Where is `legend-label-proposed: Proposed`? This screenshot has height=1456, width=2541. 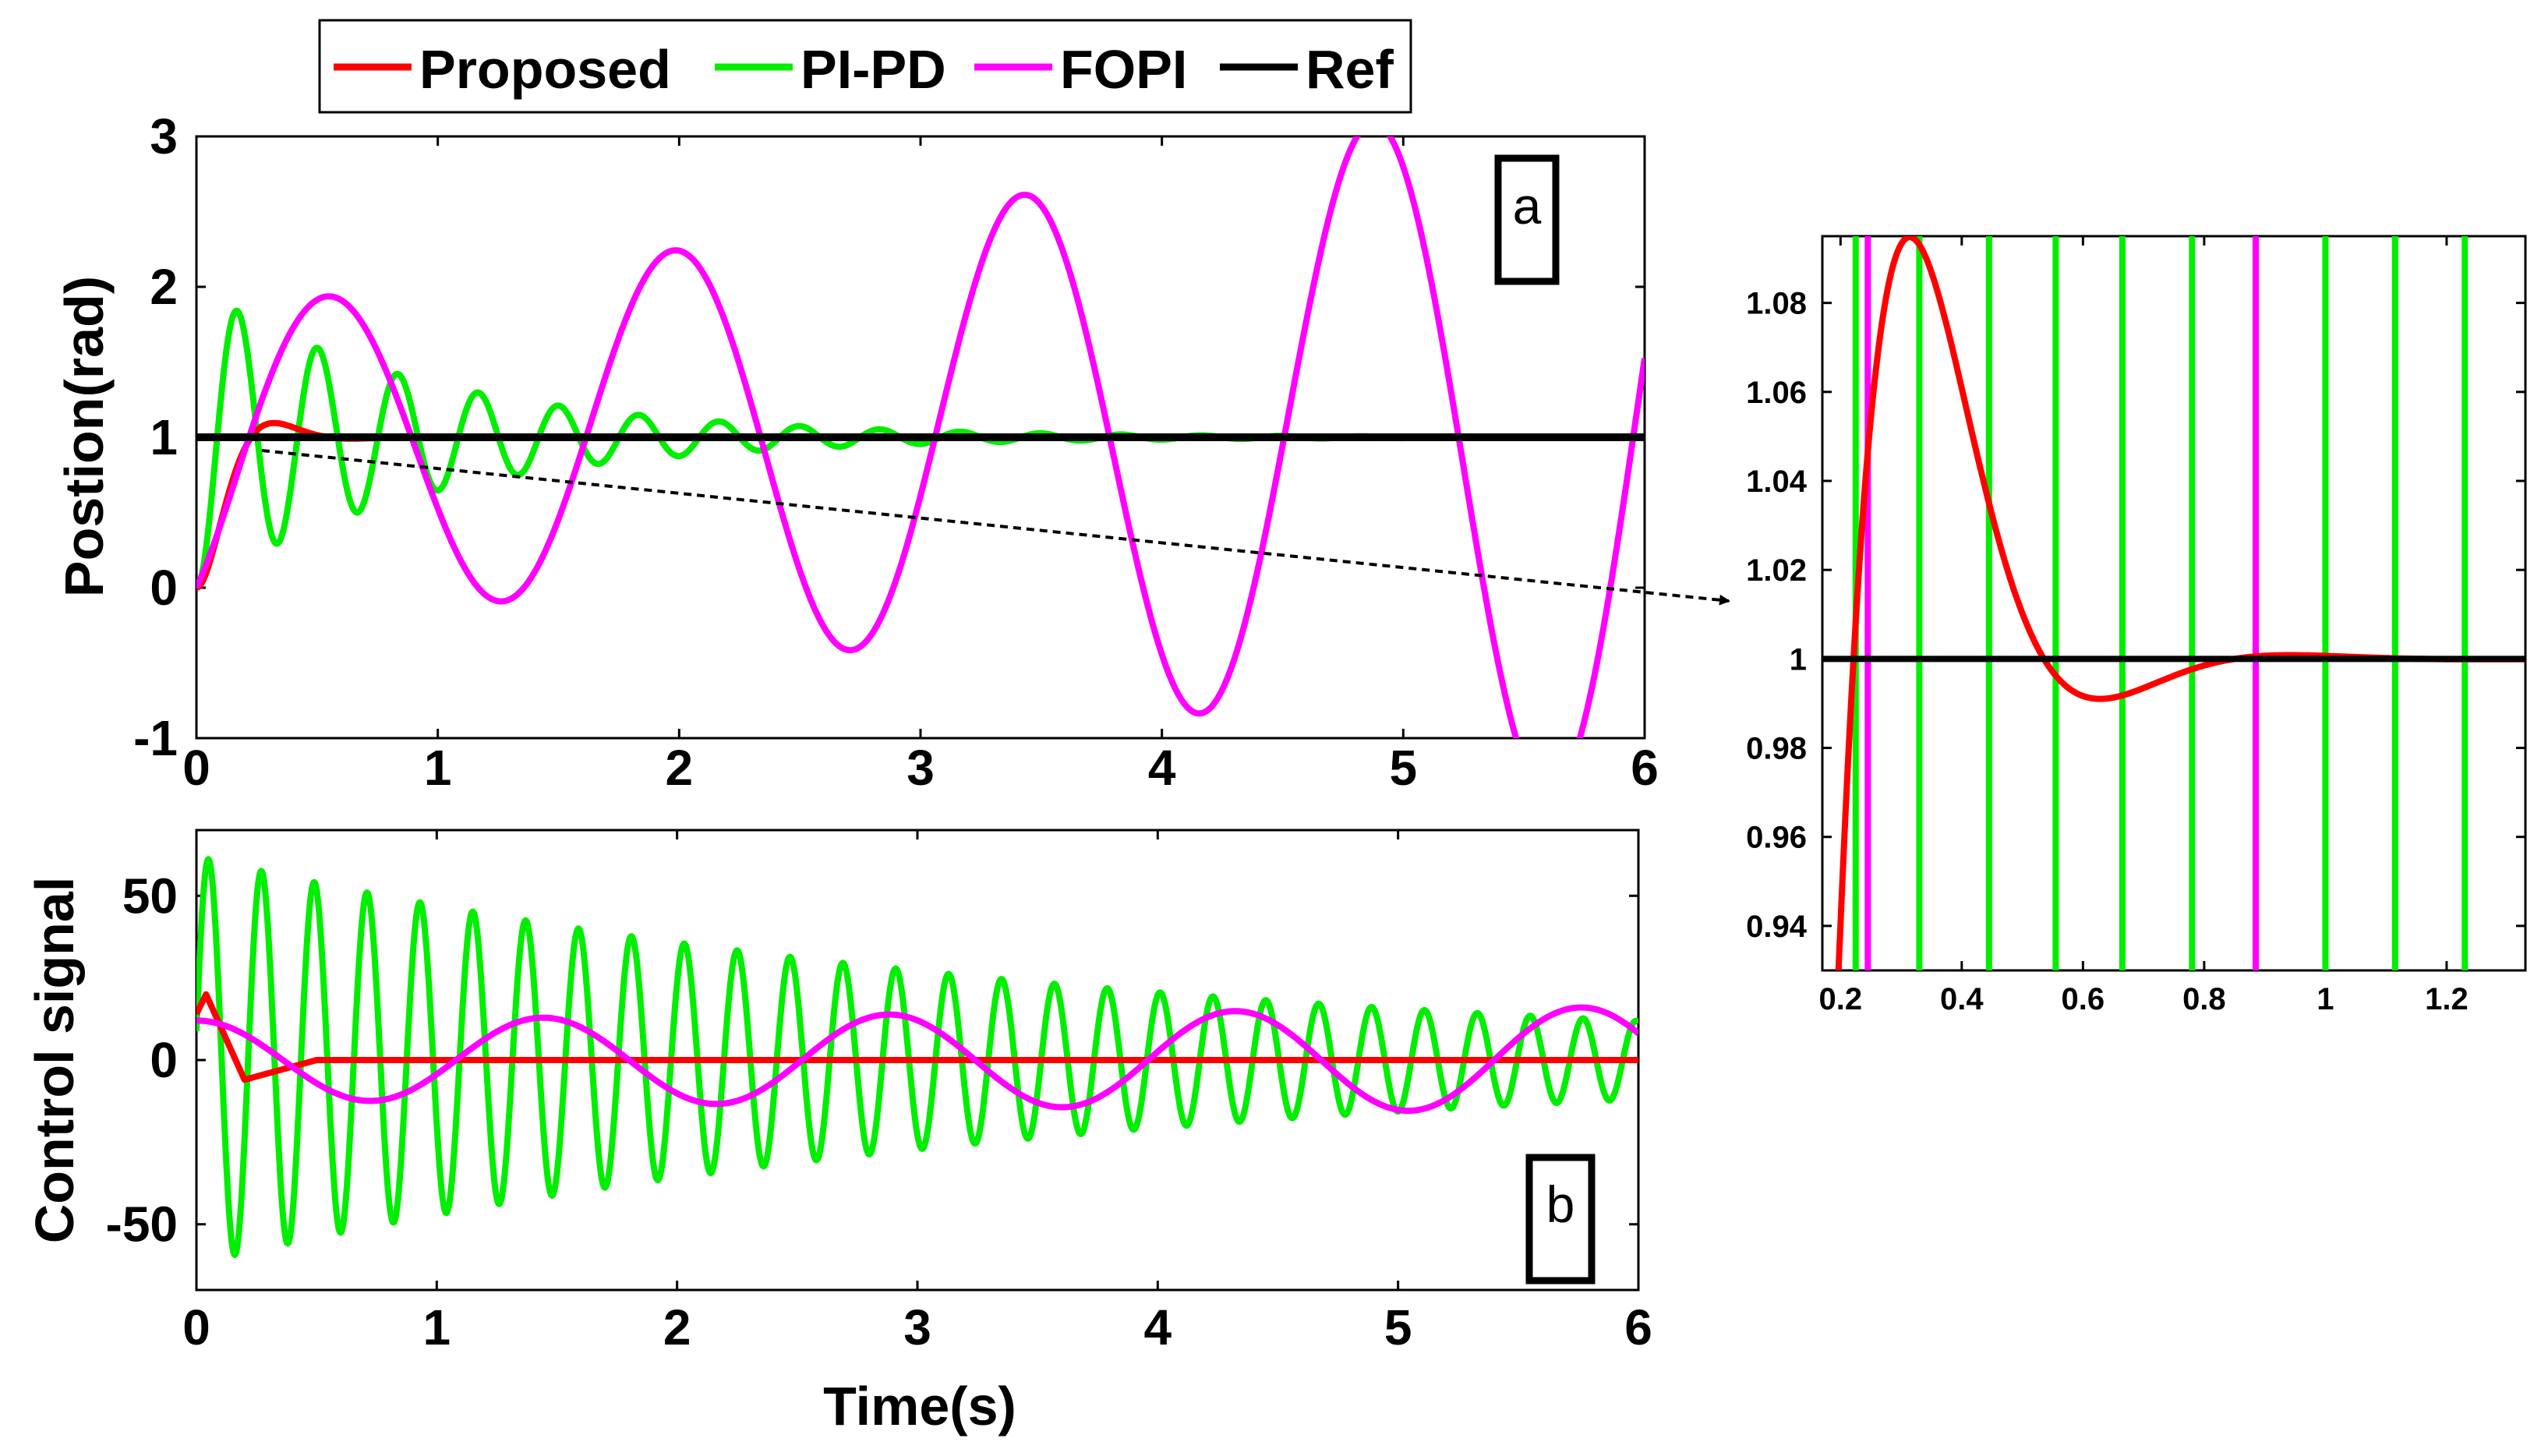 legend-label-proposed: Proposed is located at coordinates (545, 70).